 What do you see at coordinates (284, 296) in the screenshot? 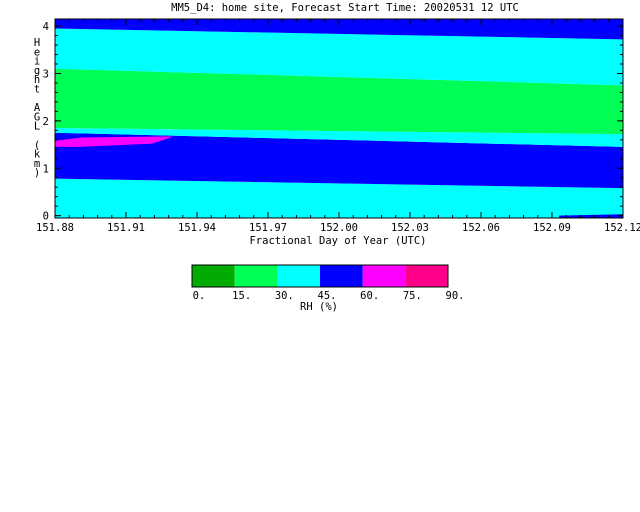
I see `colorbar-level-label: 30.` at bounding box center [284, 296].